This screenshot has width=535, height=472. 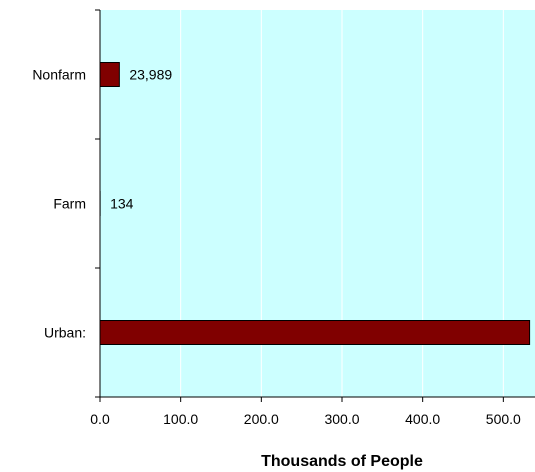 What do you see at coordinates (109, 74) in the screenshot?
I see `bar-nonfarm` at bounding box center [109, 74].